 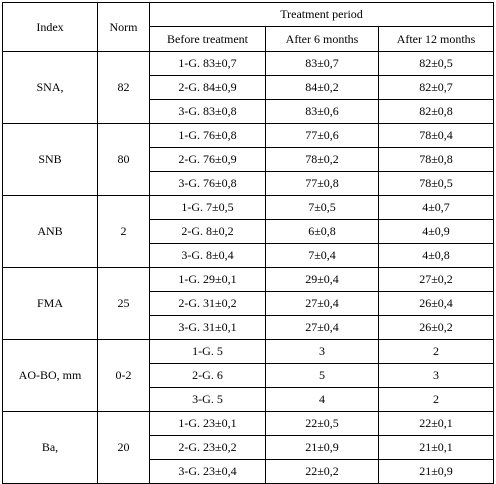 I want to click on index-cell: AO-BO, mm, so click(x=50, y=375).